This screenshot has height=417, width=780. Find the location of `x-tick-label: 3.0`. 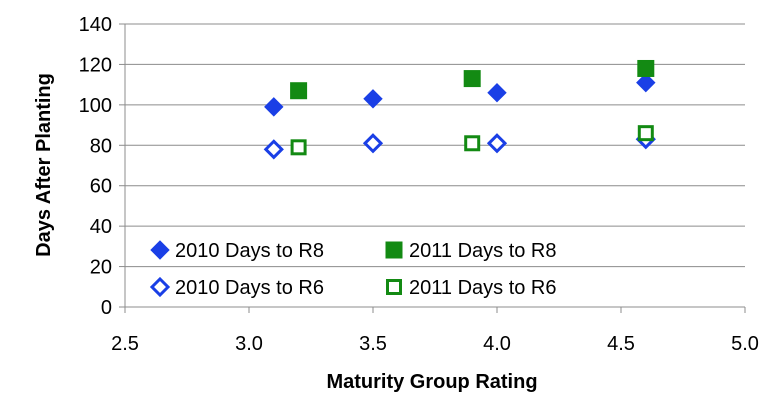

x-tick-label: 3.0 is located at coordinates (249, 344).